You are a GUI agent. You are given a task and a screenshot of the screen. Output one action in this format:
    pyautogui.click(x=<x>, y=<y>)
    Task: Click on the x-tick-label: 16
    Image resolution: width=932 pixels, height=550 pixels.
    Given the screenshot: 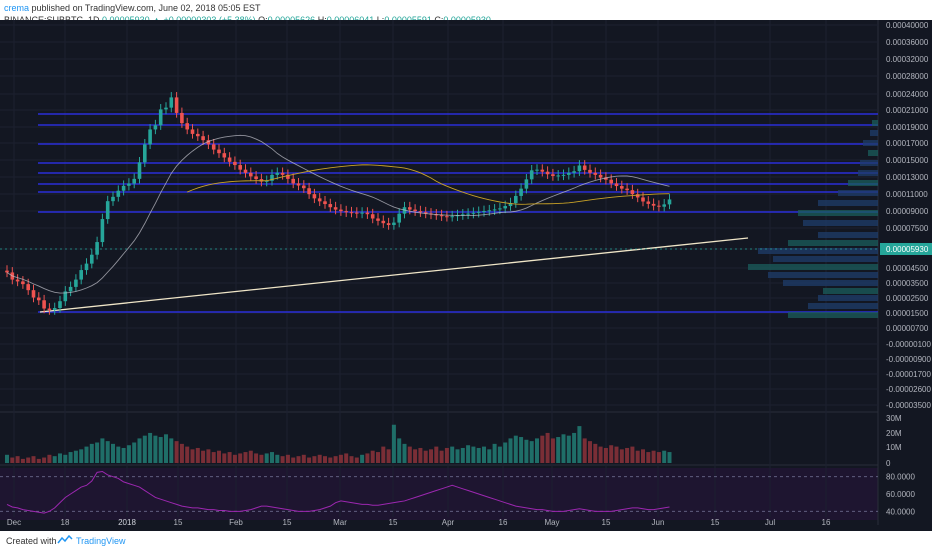 What is the action you would take?
    pyautogui.click(x=503, y=522)
    